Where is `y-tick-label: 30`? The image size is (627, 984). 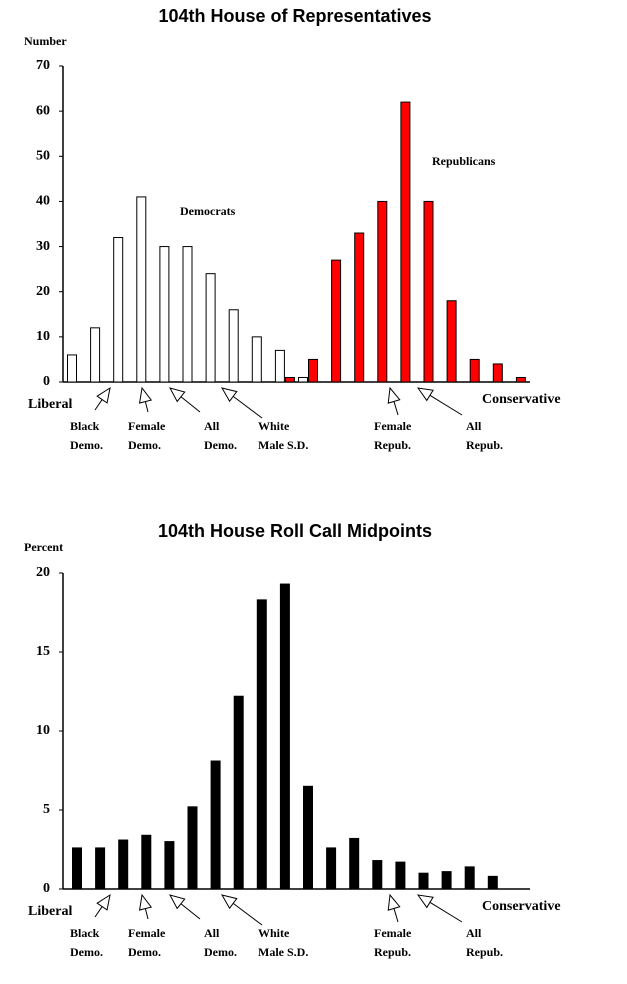 y-tick-label: 30 is located at coordinates (43, 246).